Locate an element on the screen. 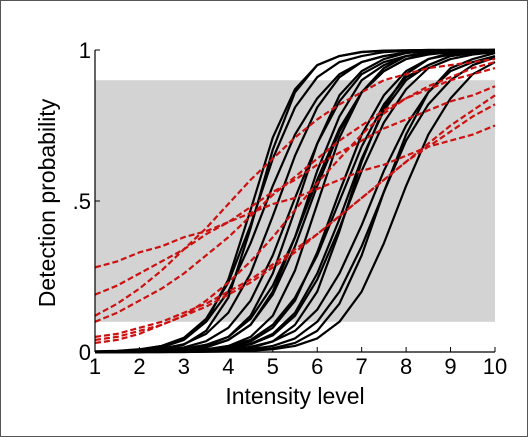 The height and width of the screenshot is (437, 528). x-axis-label: Intensity level is located at coordinates (294, 396).